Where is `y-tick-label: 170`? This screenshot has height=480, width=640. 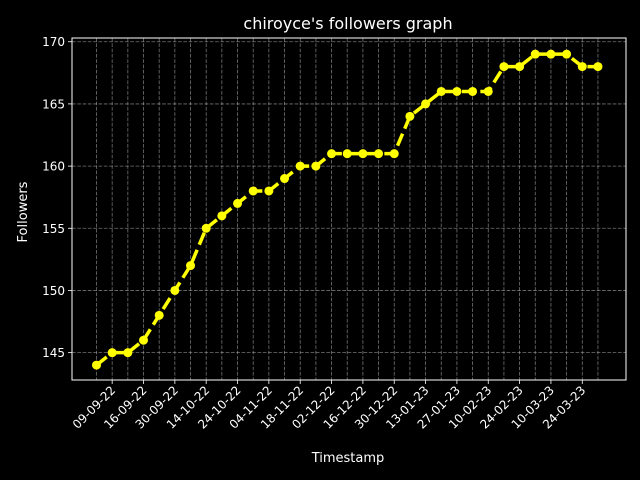 y-tick-label: 170 is located at coordinates (53, 42).